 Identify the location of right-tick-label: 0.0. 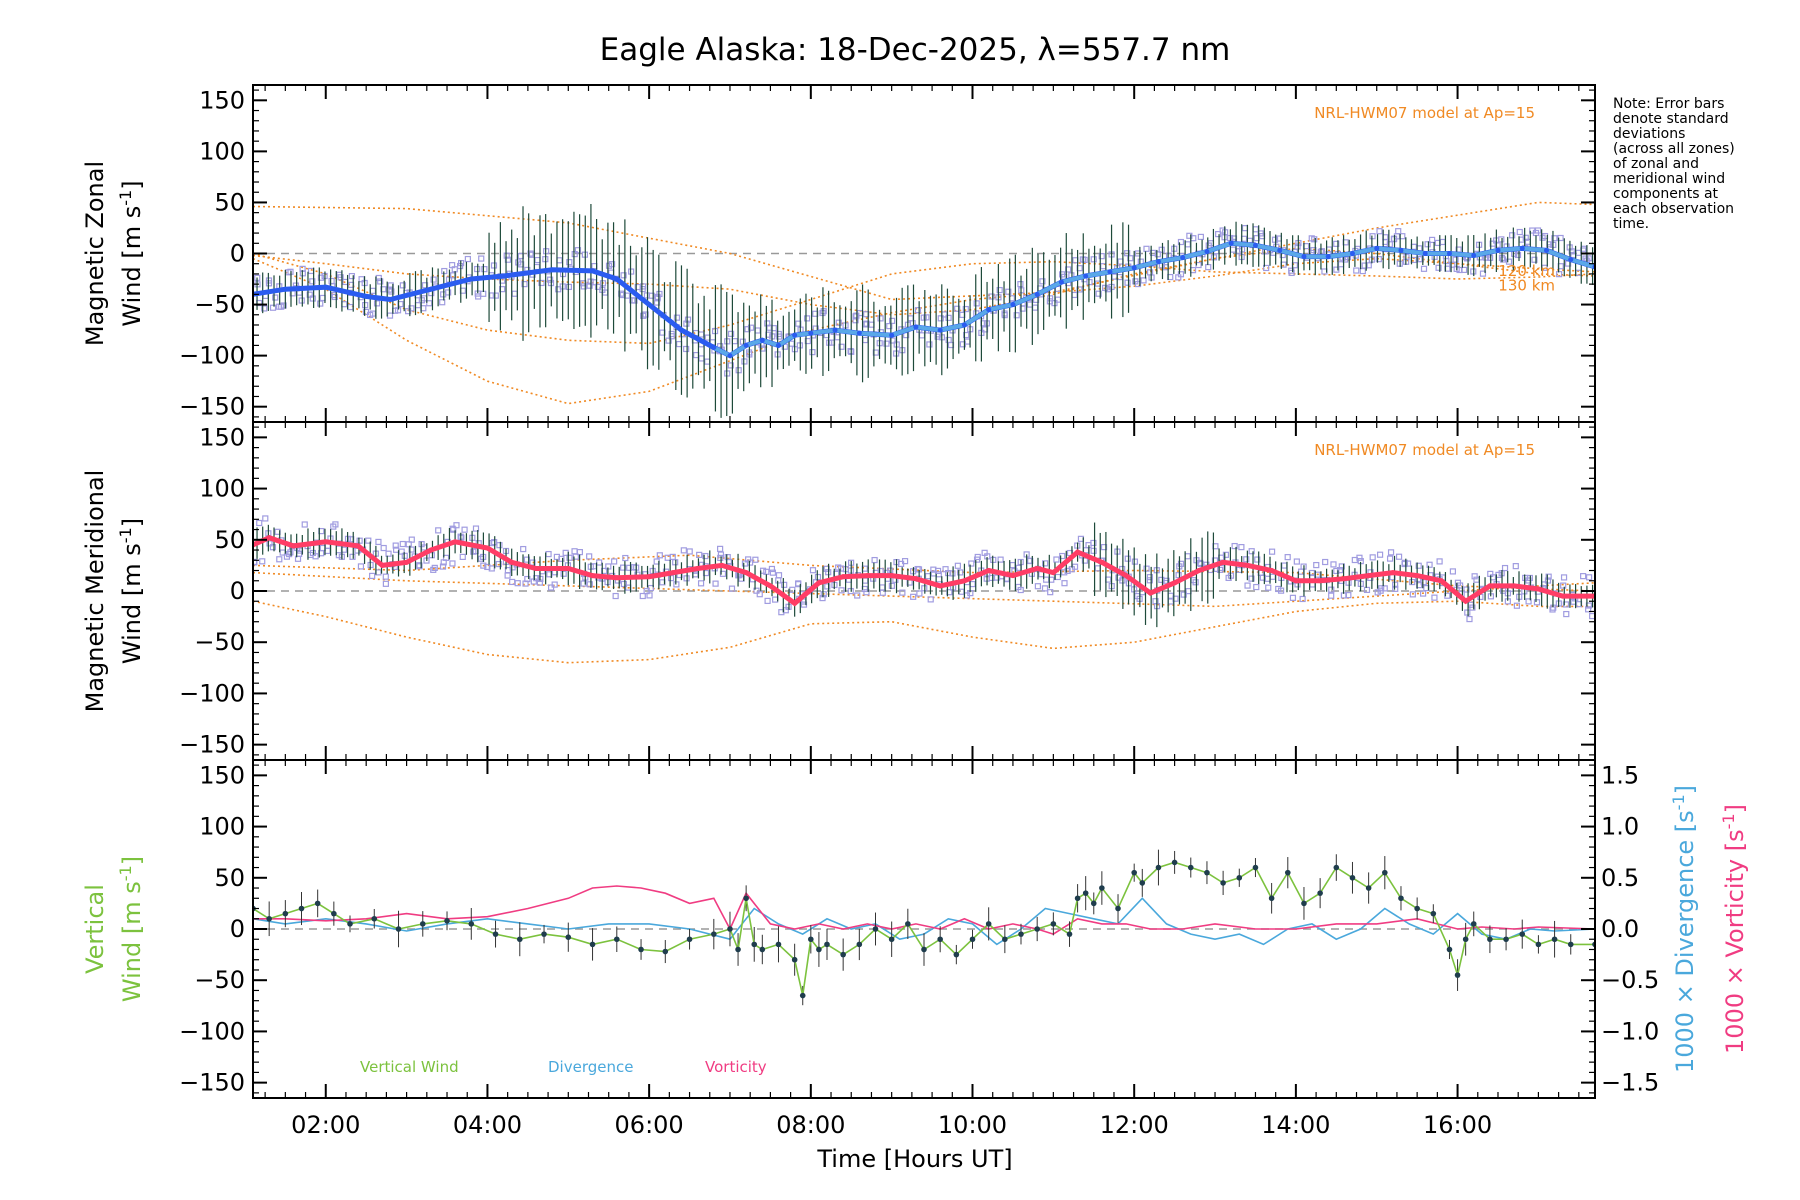
(1620, 929).